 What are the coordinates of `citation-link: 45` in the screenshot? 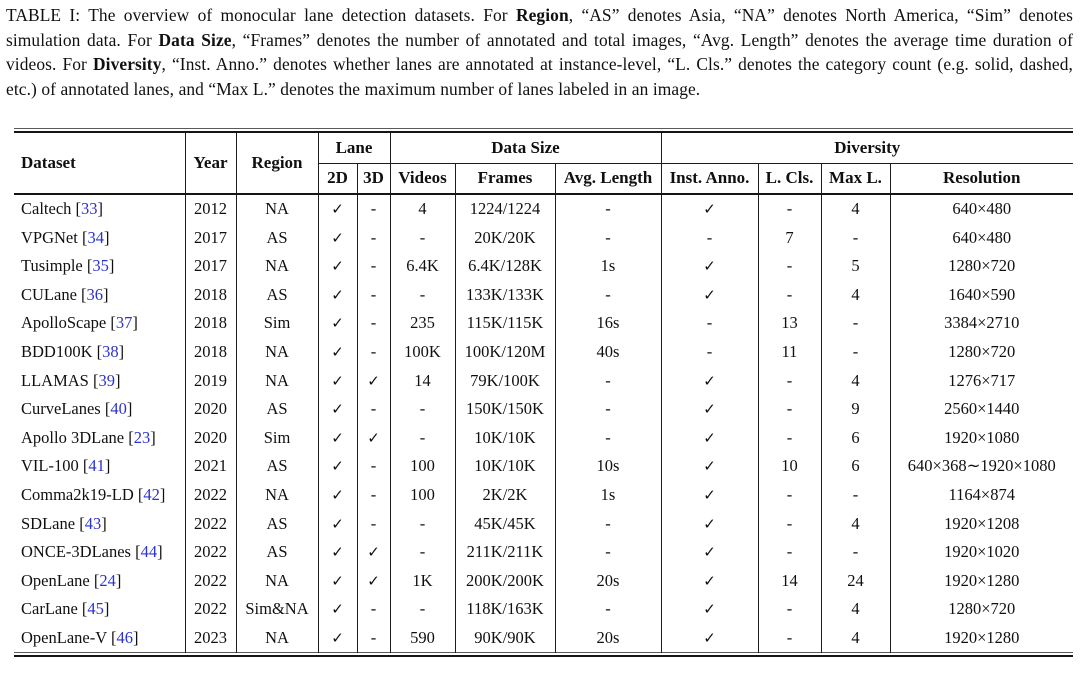 It's located at (95, 609).